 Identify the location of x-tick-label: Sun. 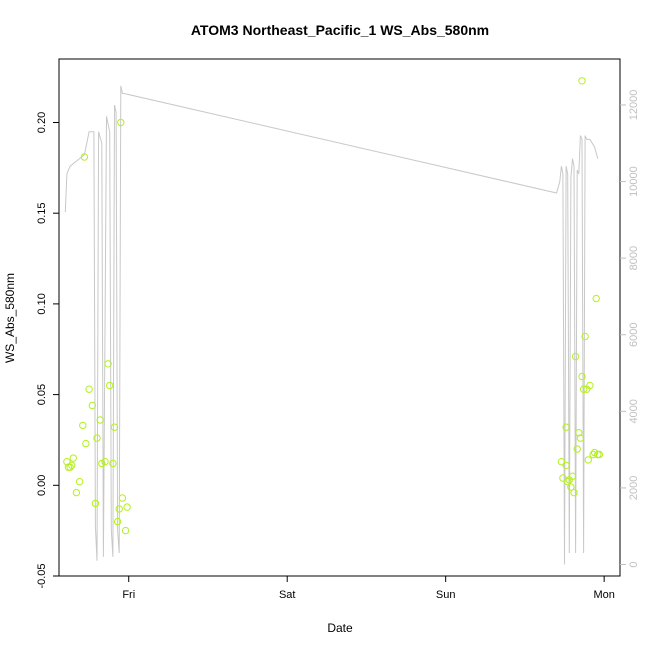
(446, 595).